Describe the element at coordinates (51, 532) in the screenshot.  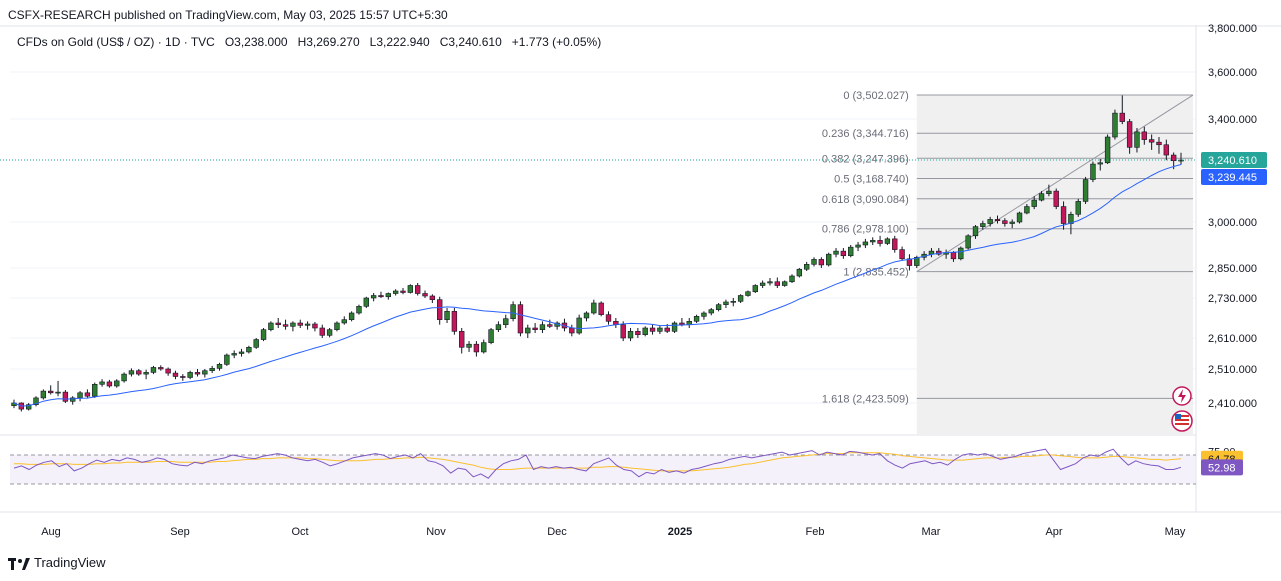
I see `time-tick-label: Aug` at that location.